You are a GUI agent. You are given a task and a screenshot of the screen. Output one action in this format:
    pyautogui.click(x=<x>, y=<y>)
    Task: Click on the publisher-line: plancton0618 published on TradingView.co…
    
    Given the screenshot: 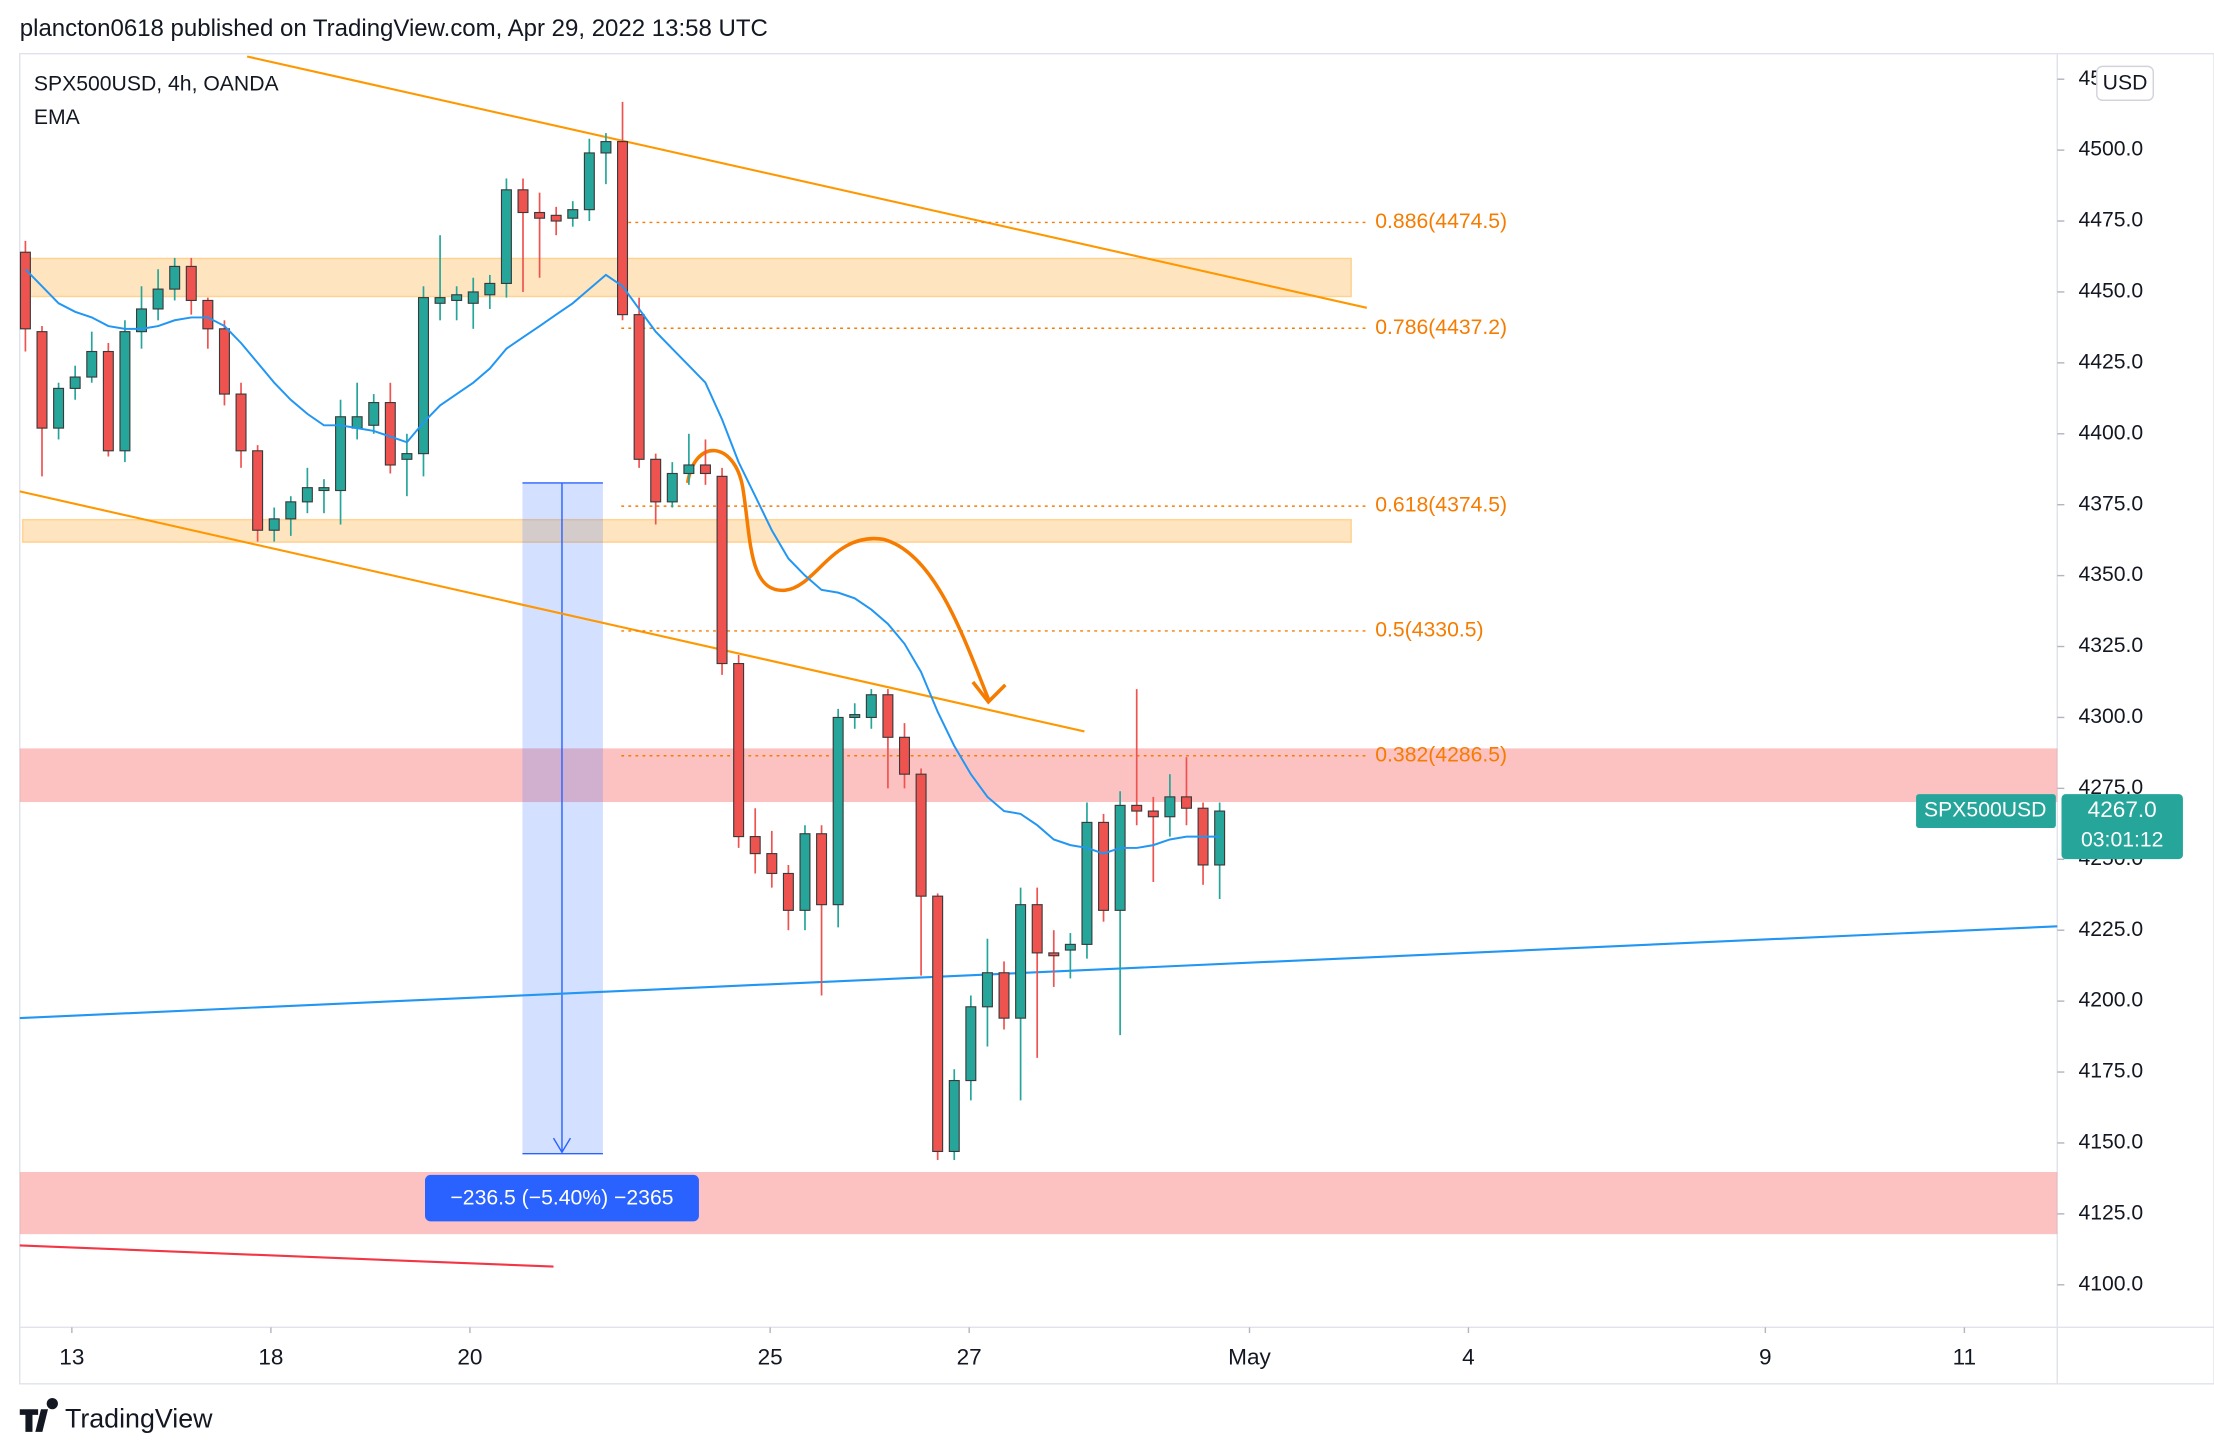 What is the action you would take?
    pyautogui.click(x=394, y=28)
    